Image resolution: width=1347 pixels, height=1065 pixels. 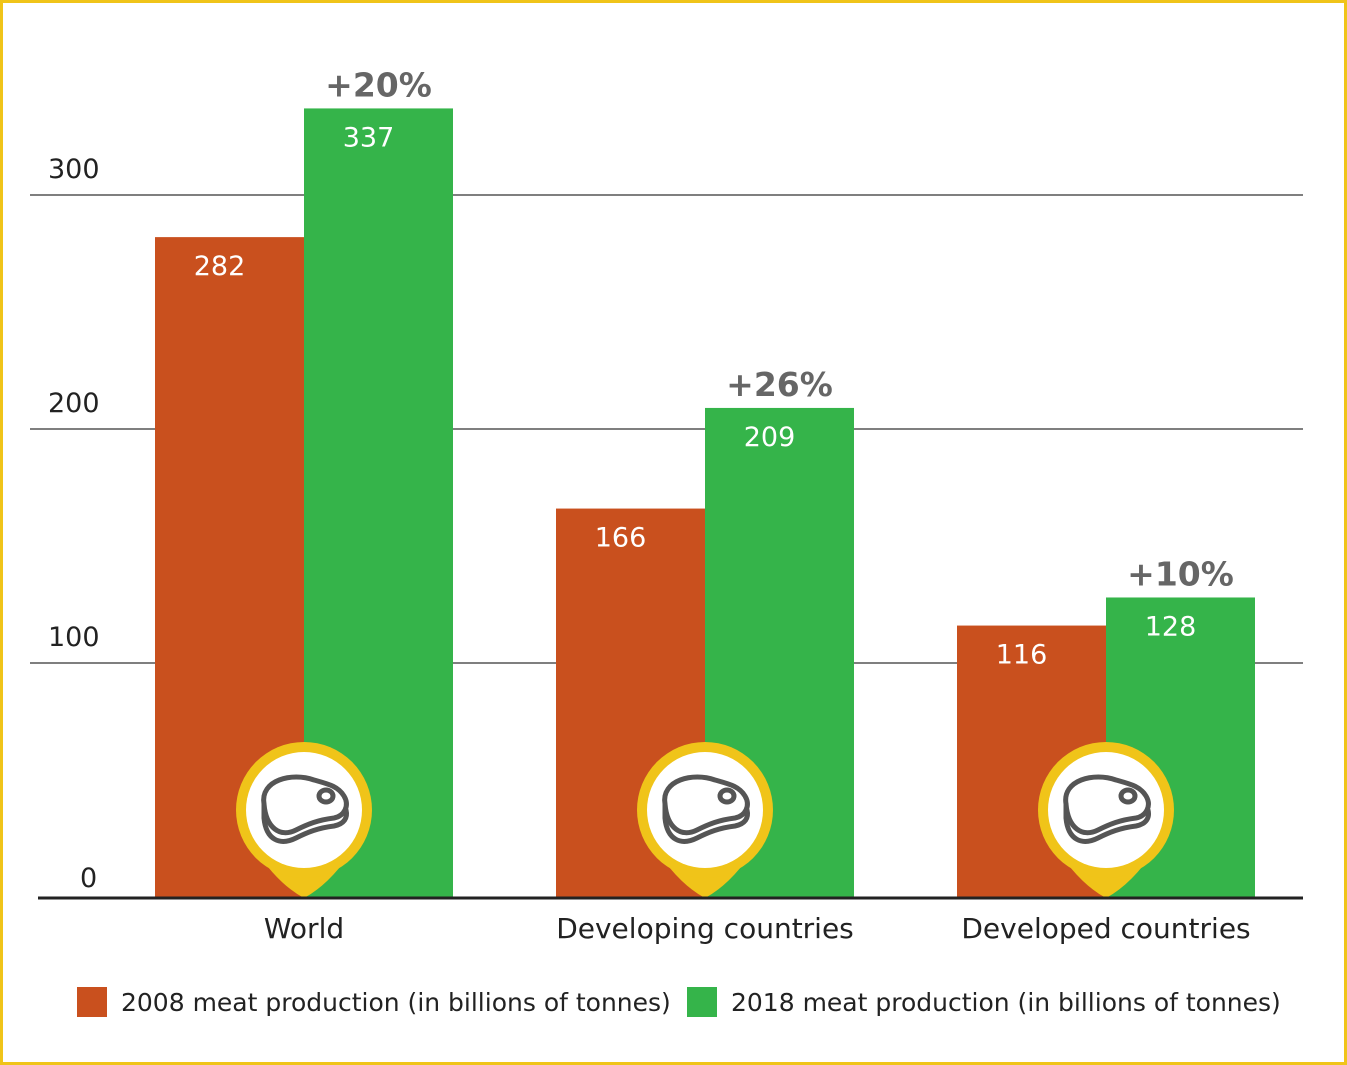 What do you see at coordinates (1105, 928) in the screenshot?
I see `category-label: Developed countries` at bounding box center [1105, 928].